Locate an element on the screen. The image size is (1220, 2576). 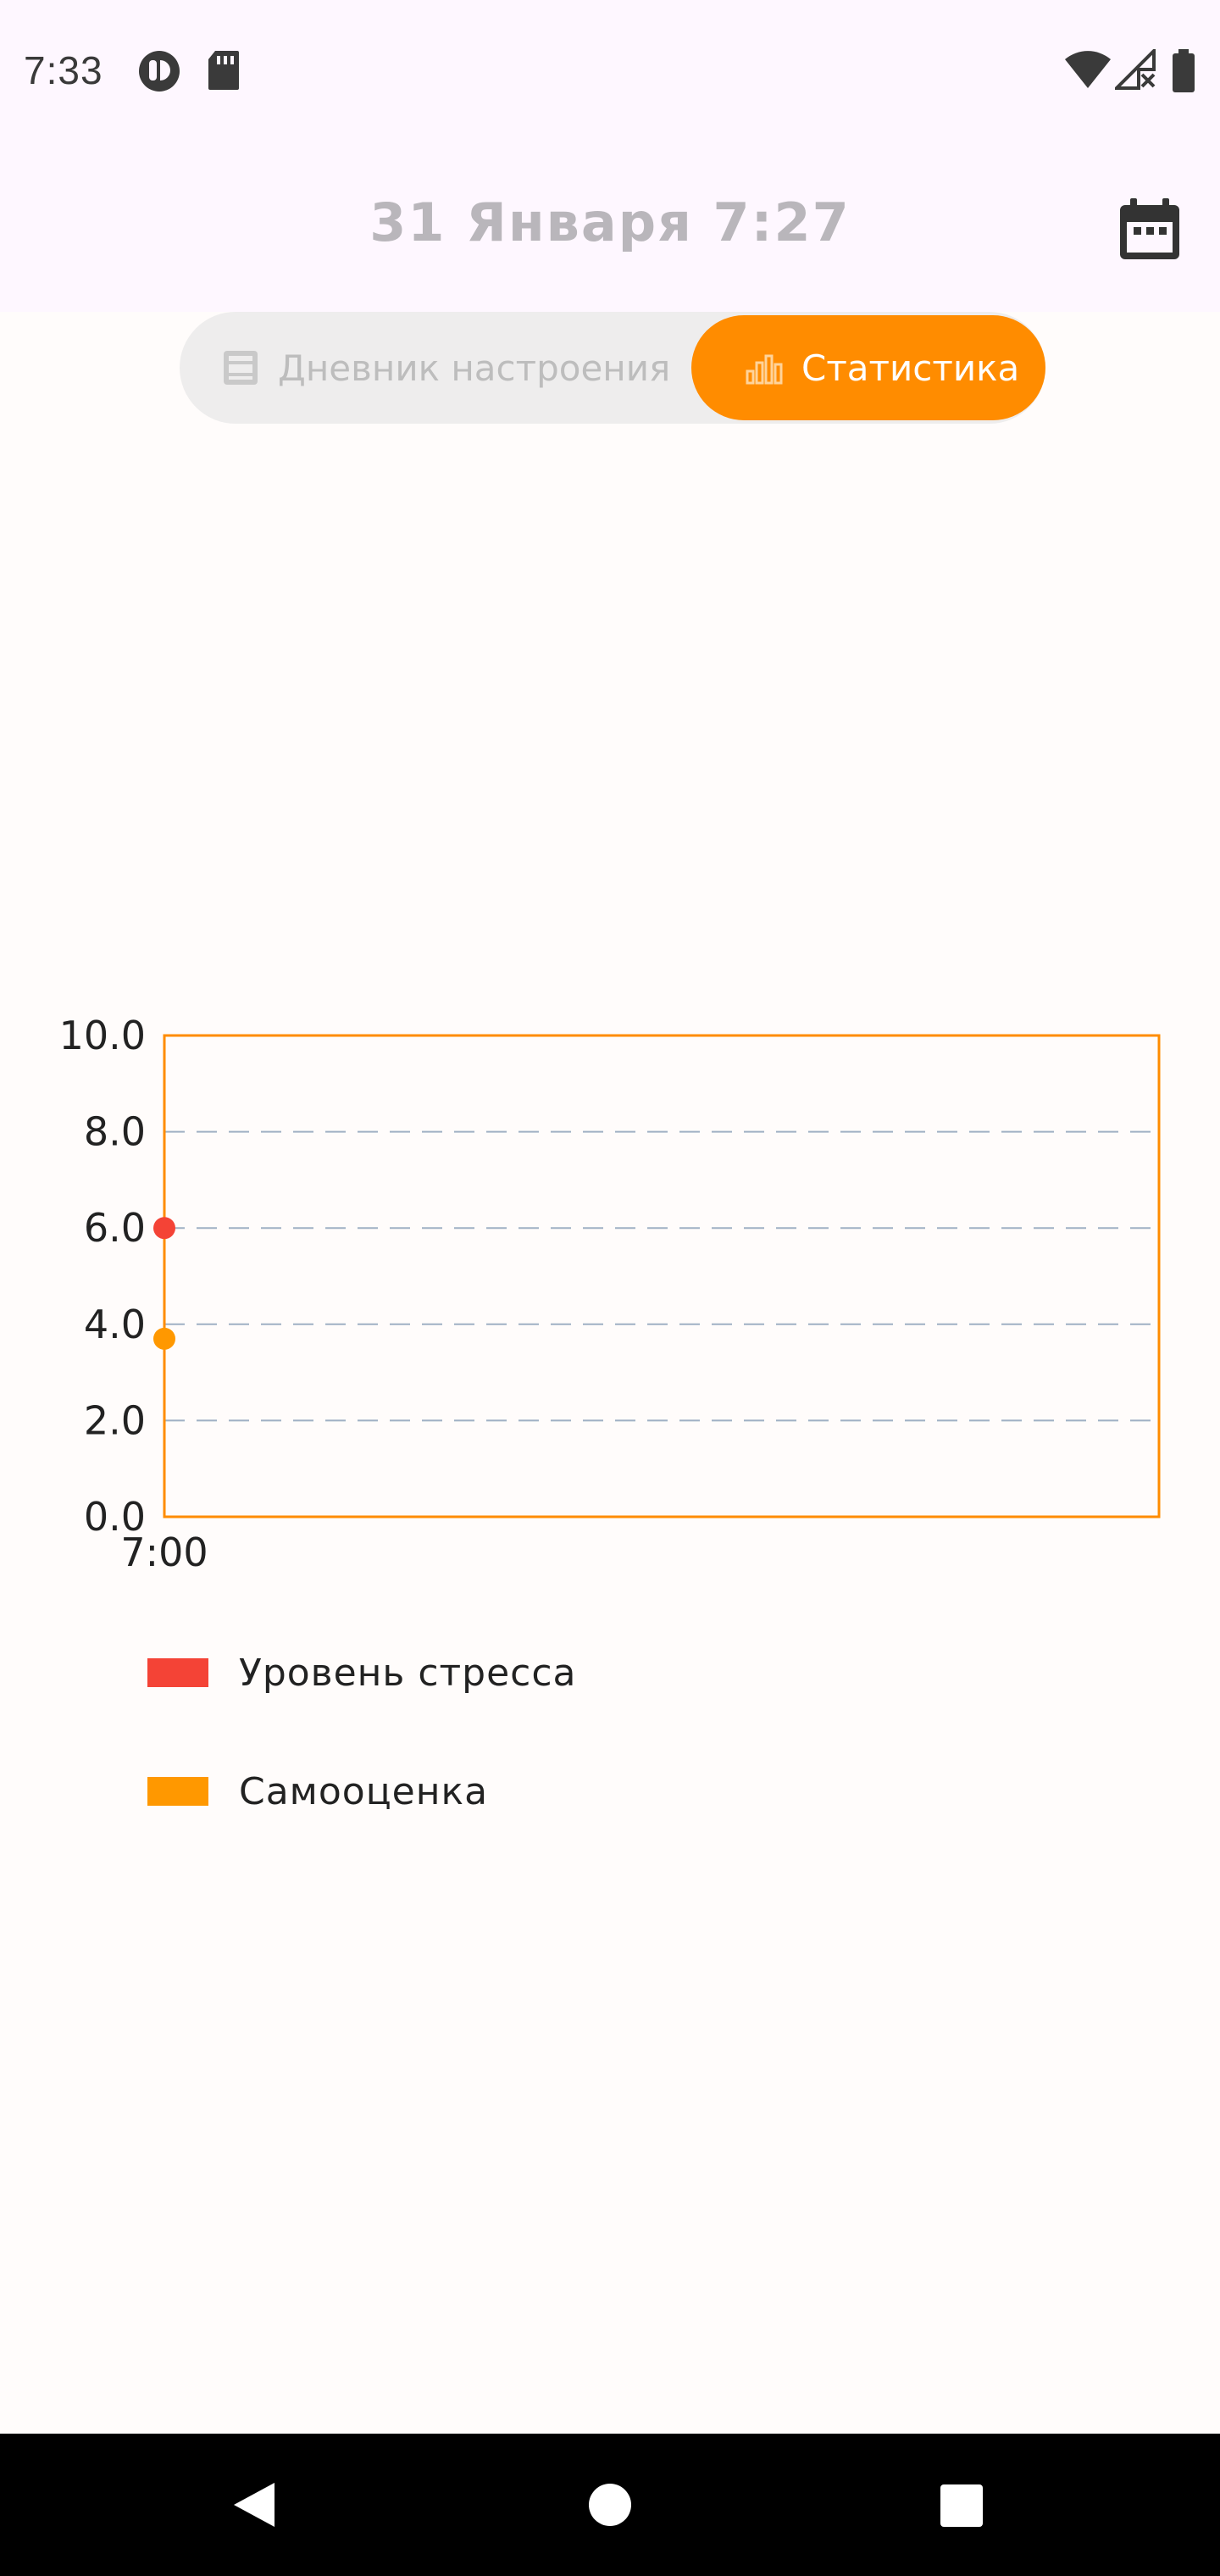
home-icon is located at coordinates (610, 2505).